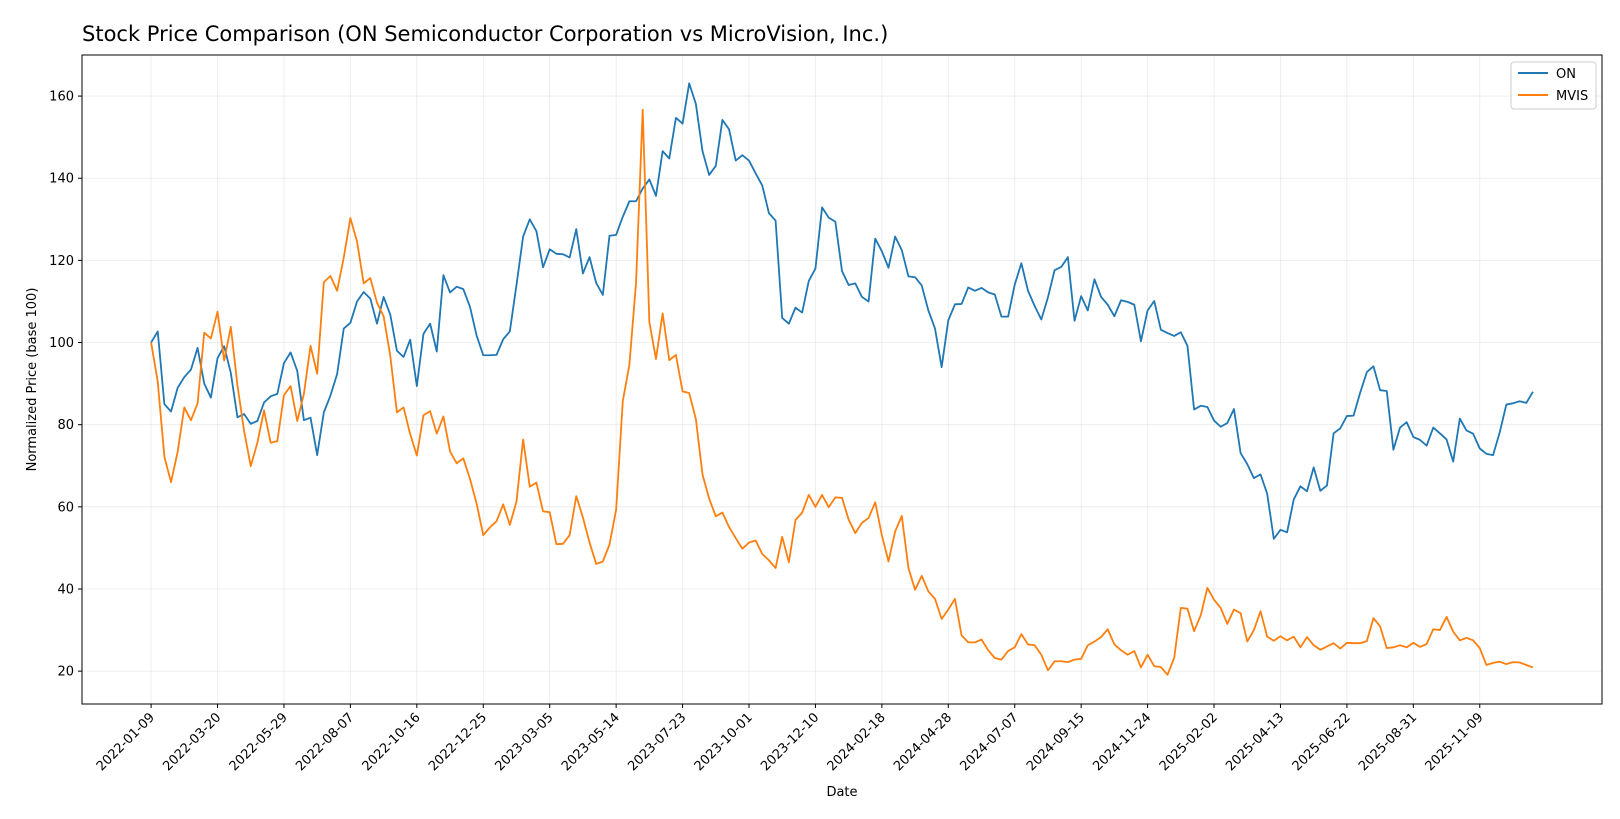  I want to click on x-tick-label: 2022-10-16, so click(392, 742).